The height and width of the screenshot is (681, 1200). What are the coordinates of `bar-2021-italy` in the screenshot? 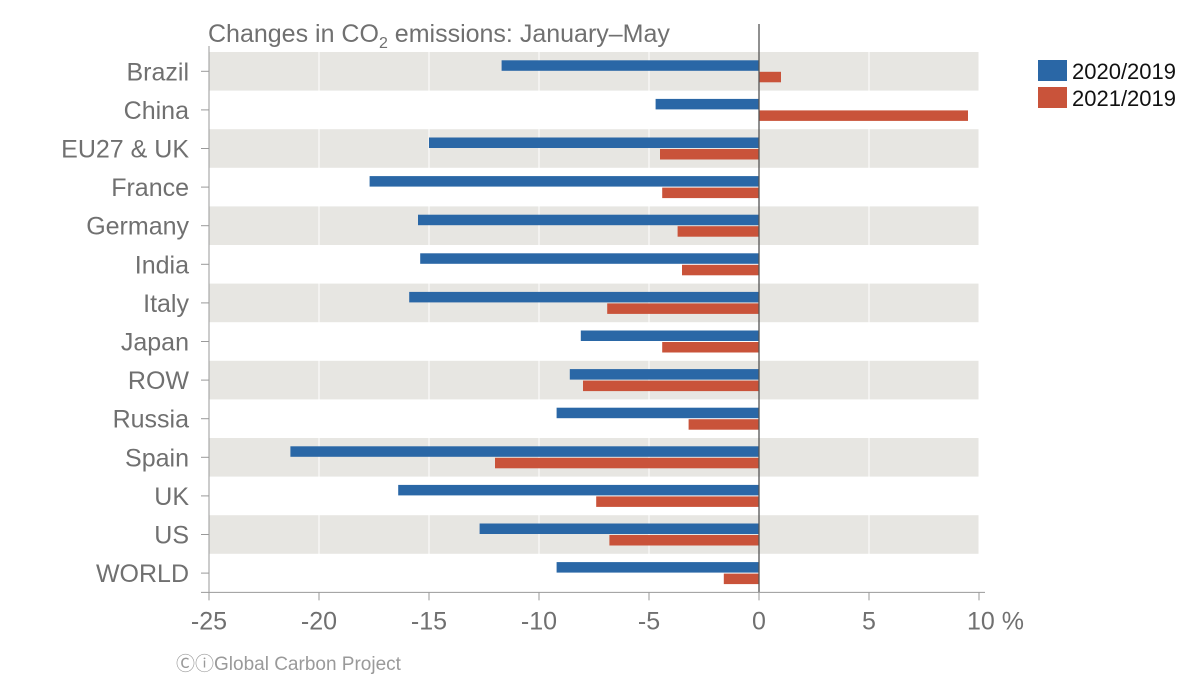 It's located at (683, 308).